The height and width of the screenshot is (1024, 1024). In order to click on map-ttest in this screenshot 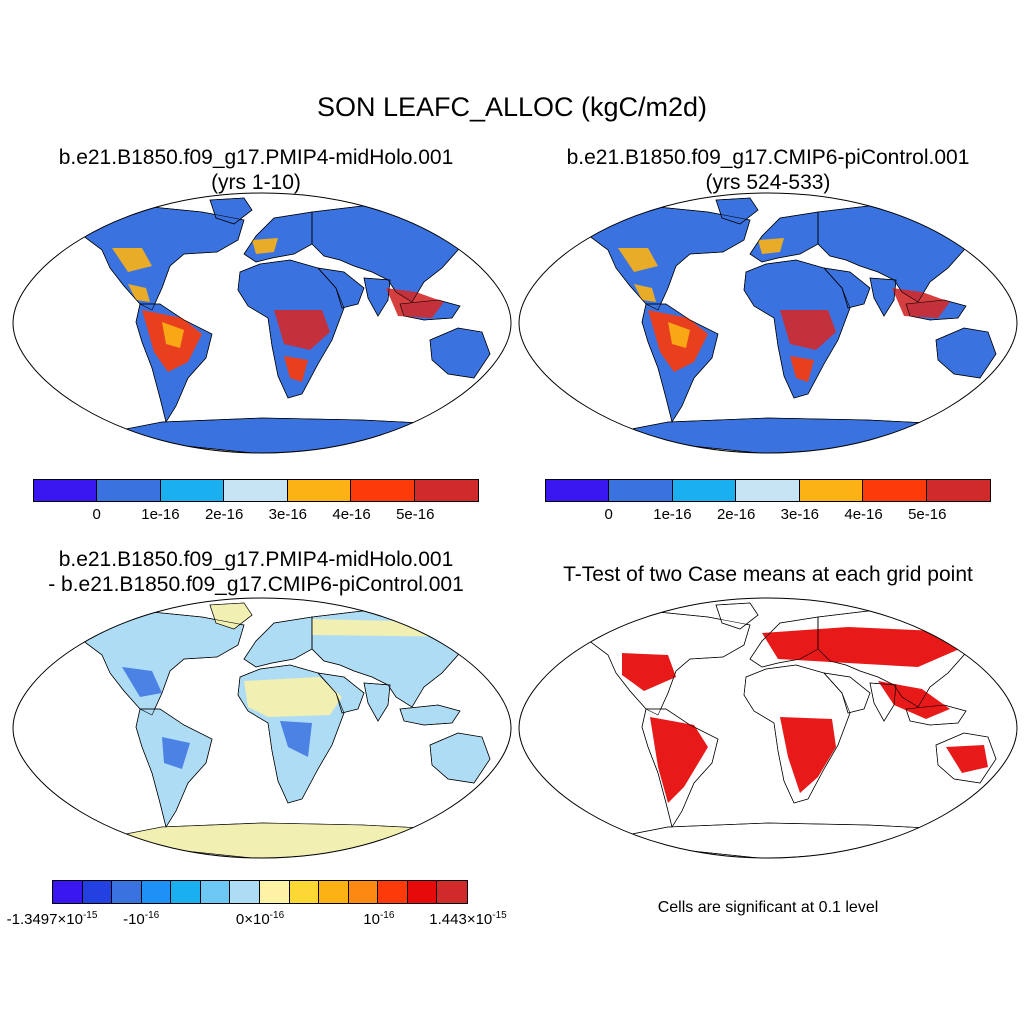, I will do `click(768, 728)`.